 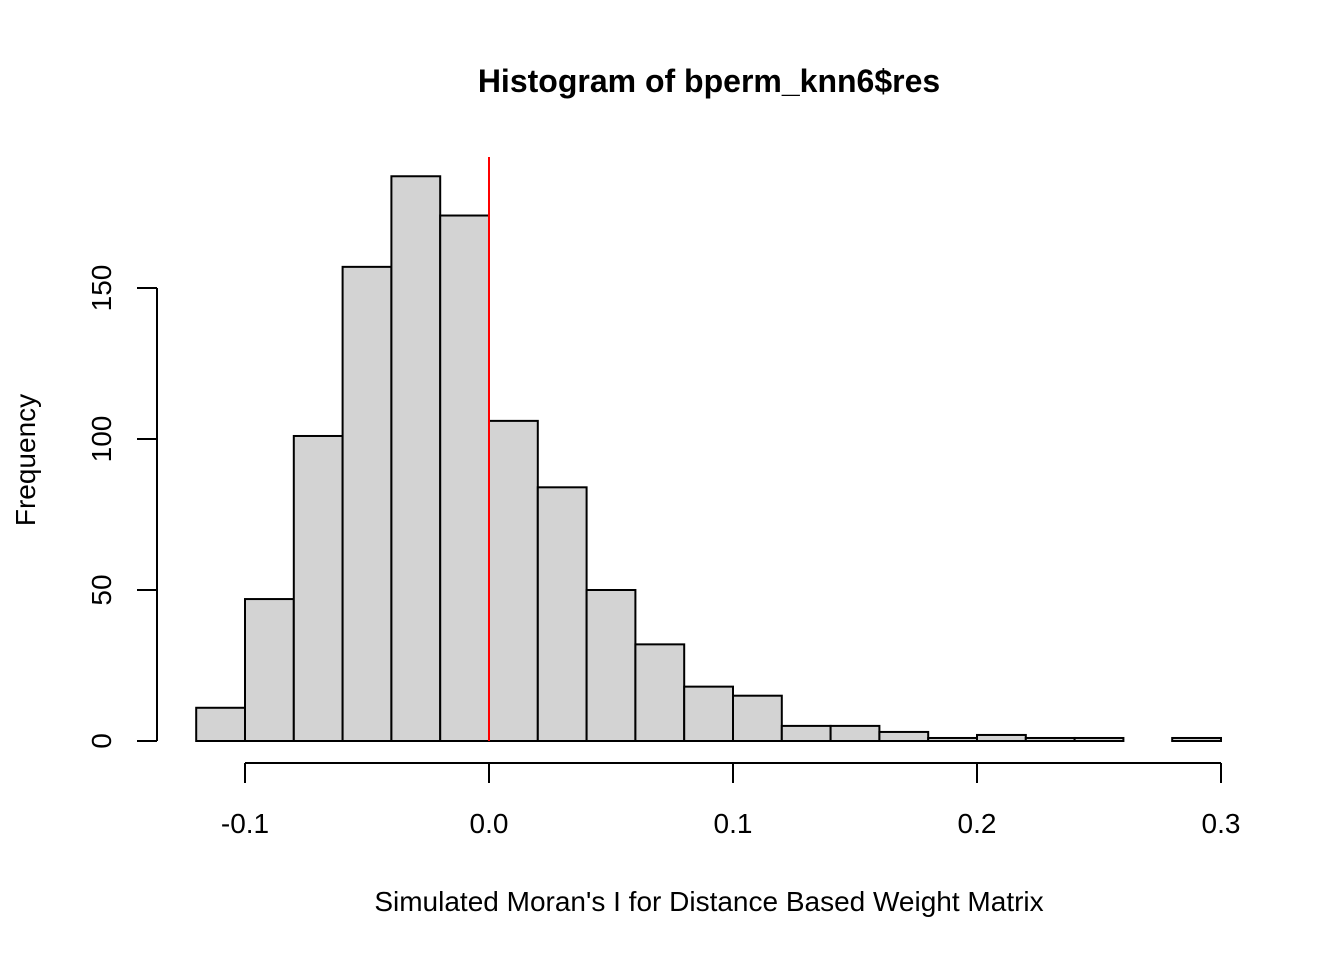 I want to click on y-axis: 0 50 100 150, so click(x=122, y=507).